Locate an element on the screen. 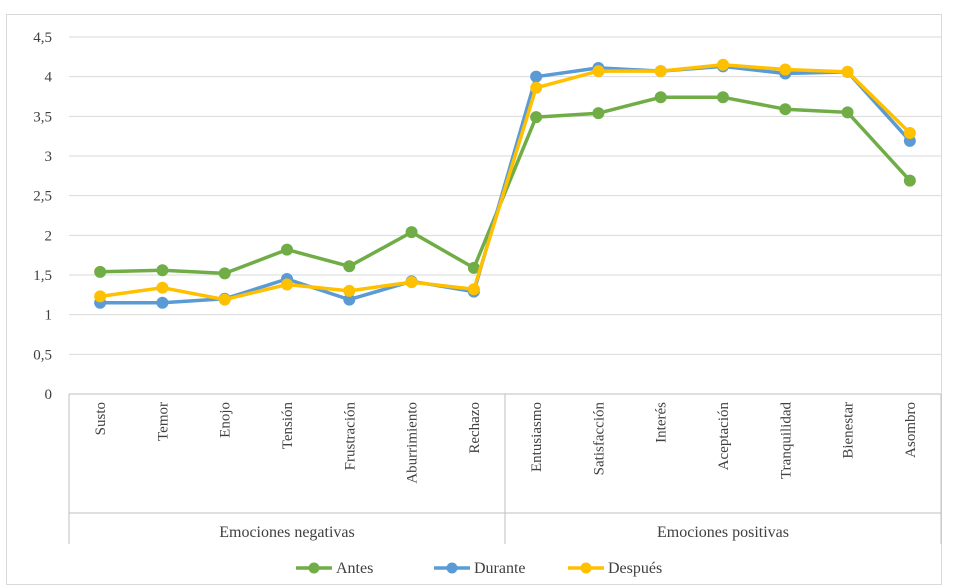 The height and width of the screenshot is (588, 960). x-tick-label: Enojo is located at coordinates (226, 420).